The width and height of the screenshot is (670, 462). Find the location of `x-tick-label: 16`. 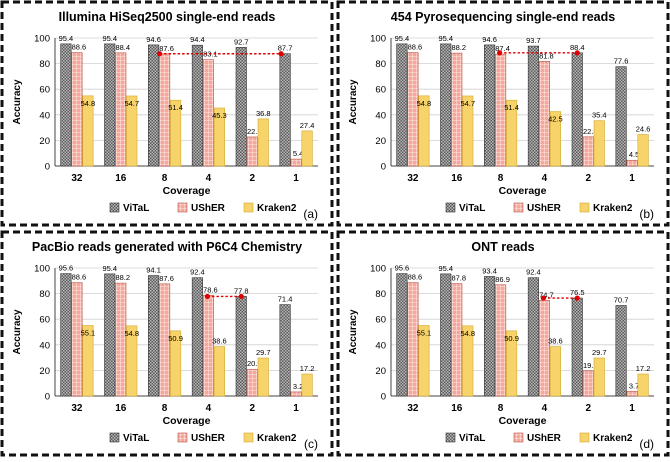

x-tick-label: 16 is located at coordinates (457, 178).